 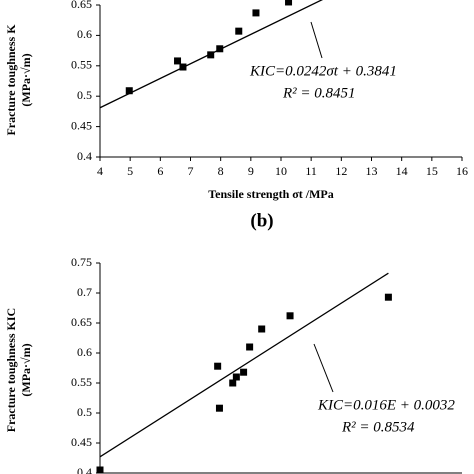 I want to click on x-tick-label: 15, so click(x=432, y=171).